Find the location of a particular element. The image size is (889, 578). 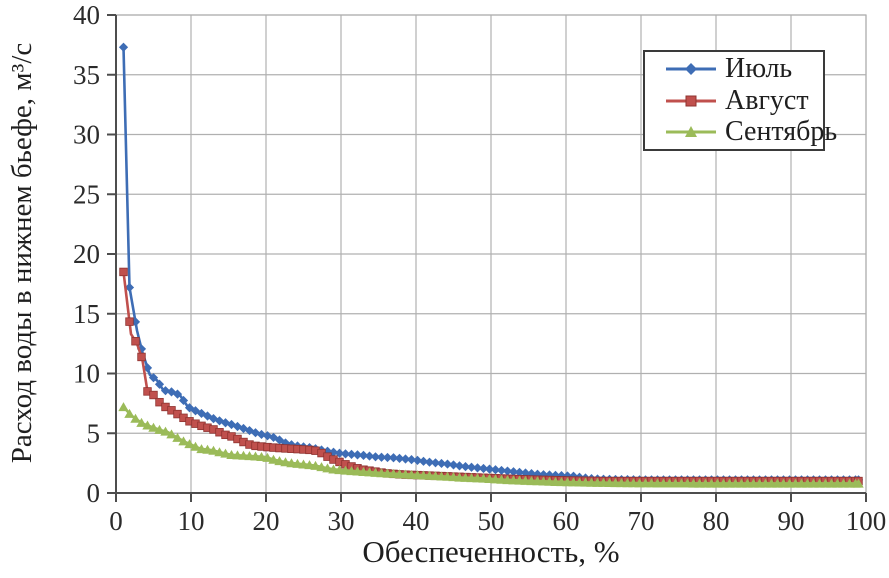

x-tick-label: 30 is located at coordinates (341, 521).